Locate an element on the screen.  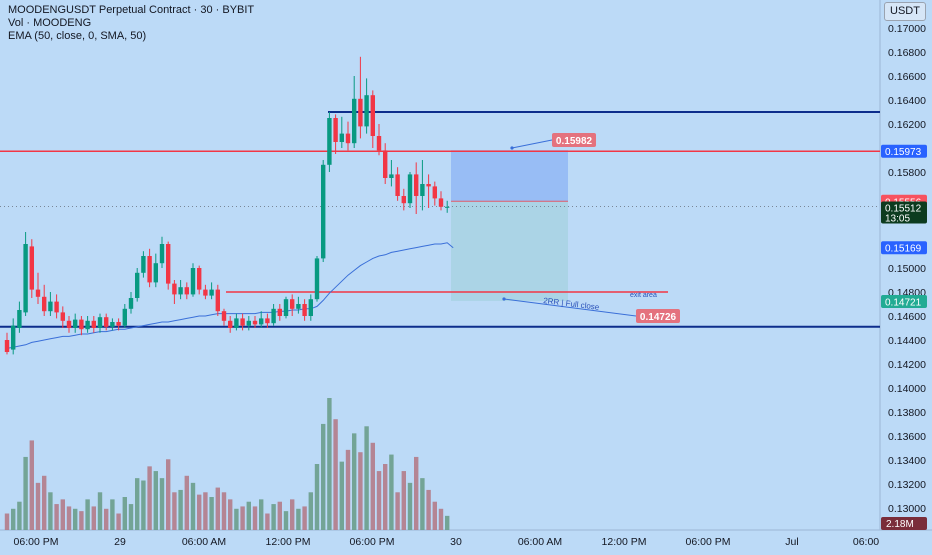
price-tick-label: 0.15000 is located at coordinates (907, 269).